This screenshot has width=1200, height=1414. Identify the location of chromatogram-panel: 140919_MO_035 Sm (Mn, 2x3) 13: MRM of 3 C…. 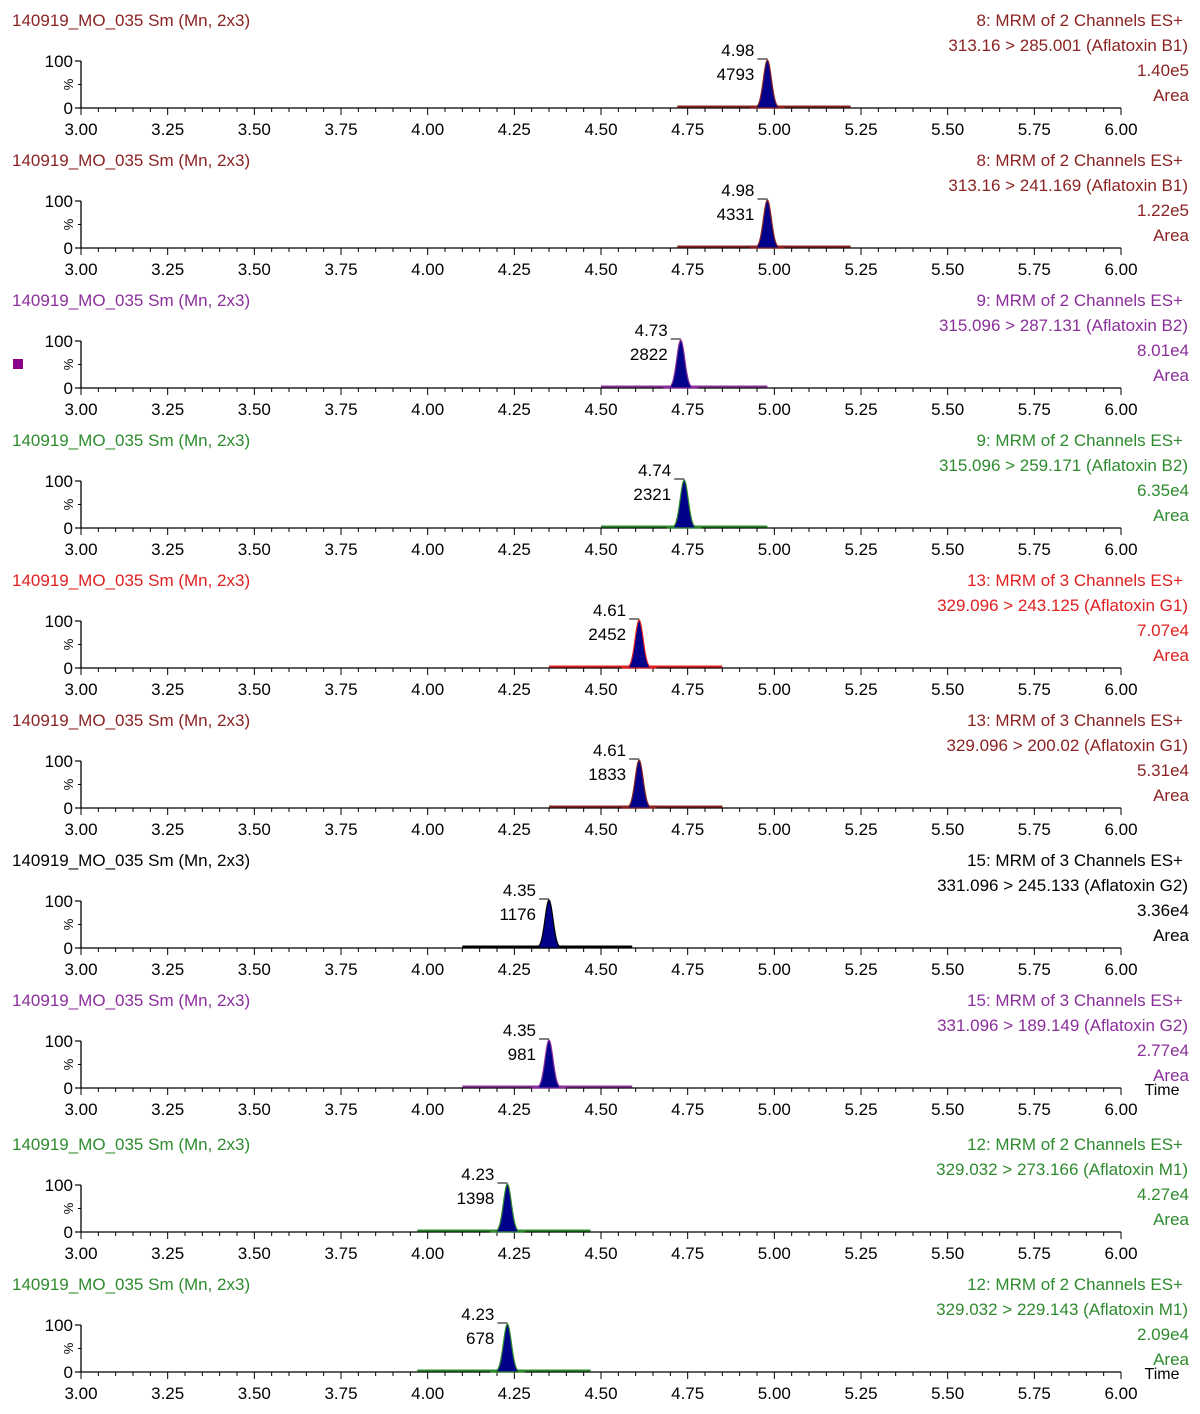
(601, 635).